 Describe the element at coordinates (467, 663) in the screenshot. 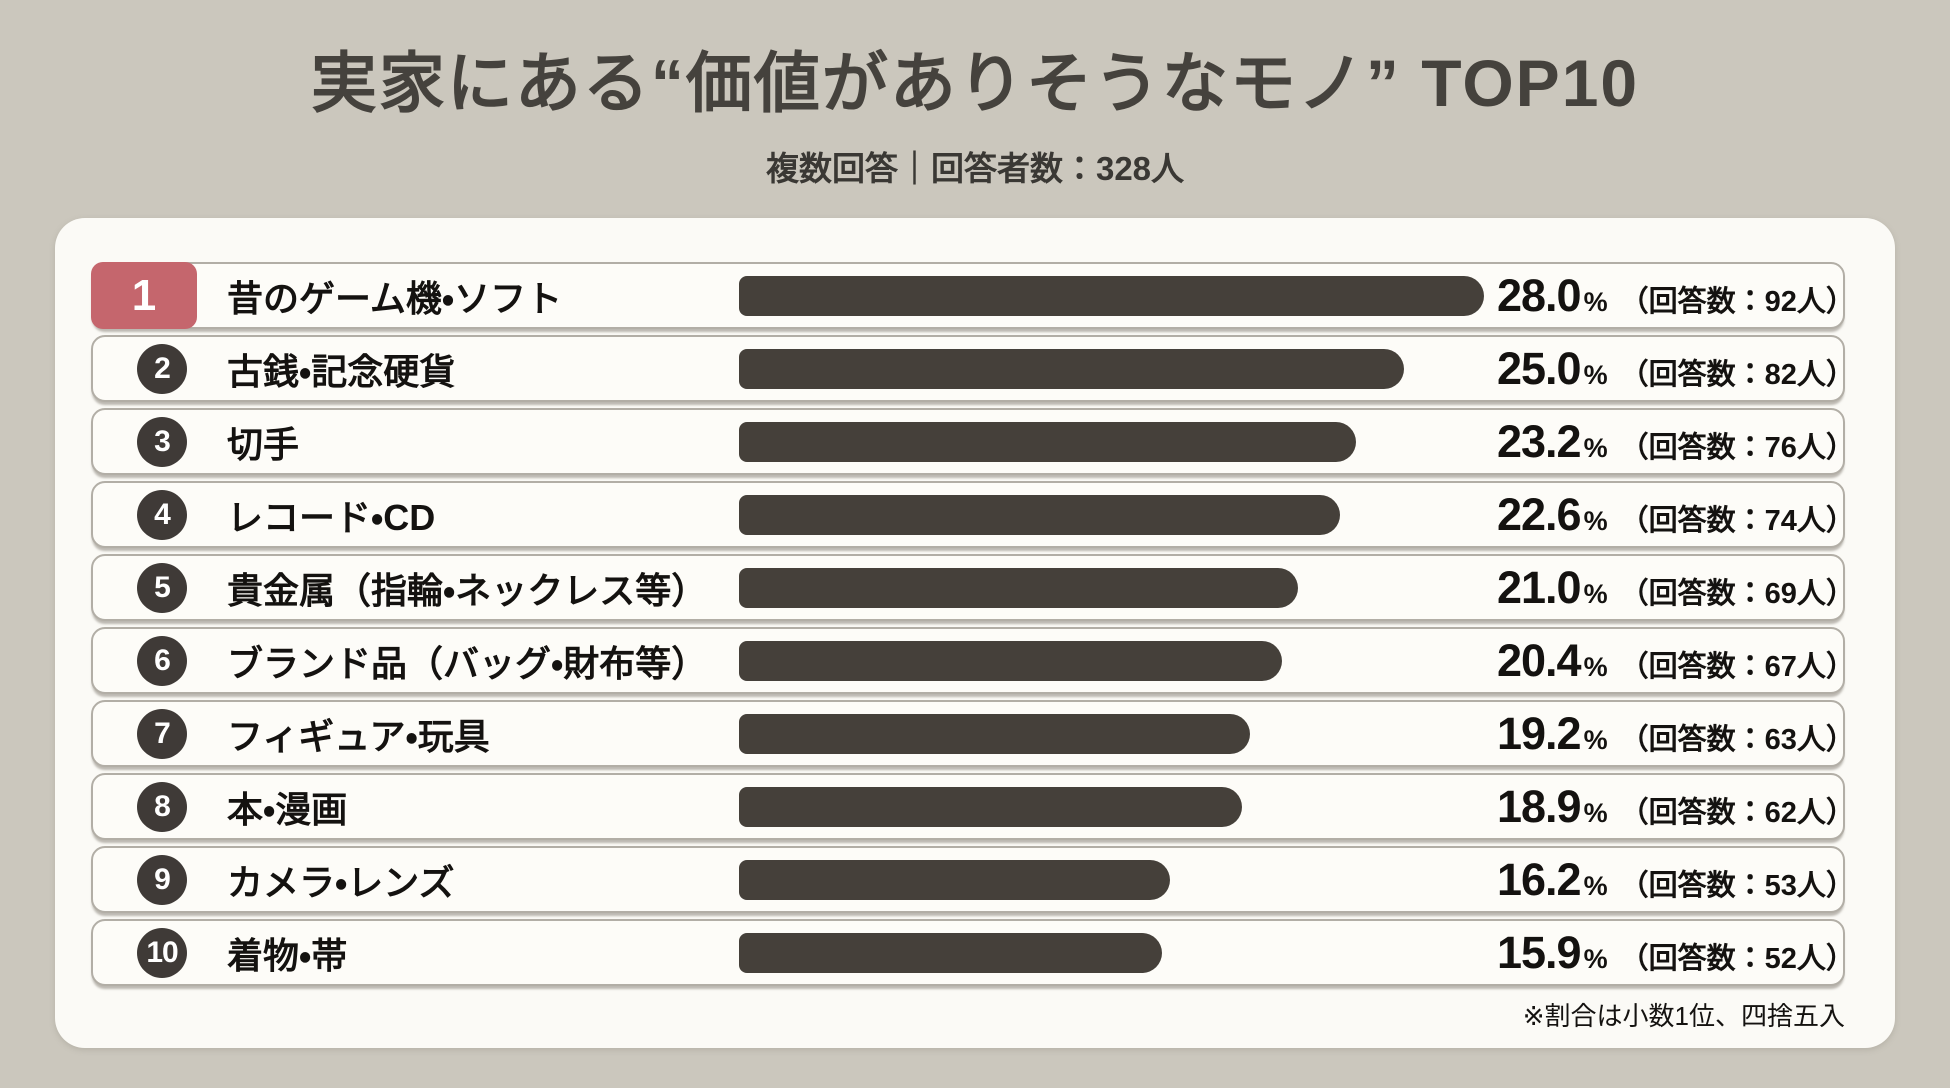

I see `item-label: ブランド品（バッグ・財布等）` at that location.